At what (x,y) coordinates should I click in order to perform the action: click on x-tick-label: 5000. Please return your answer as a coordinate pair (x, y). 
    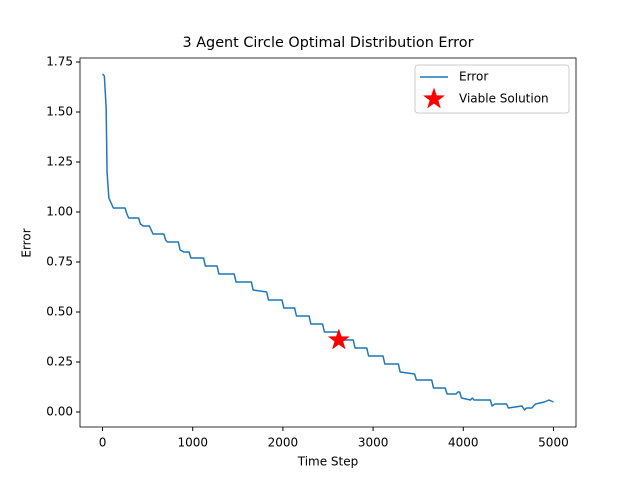
    Looking at the image, I should click on (553, 443).